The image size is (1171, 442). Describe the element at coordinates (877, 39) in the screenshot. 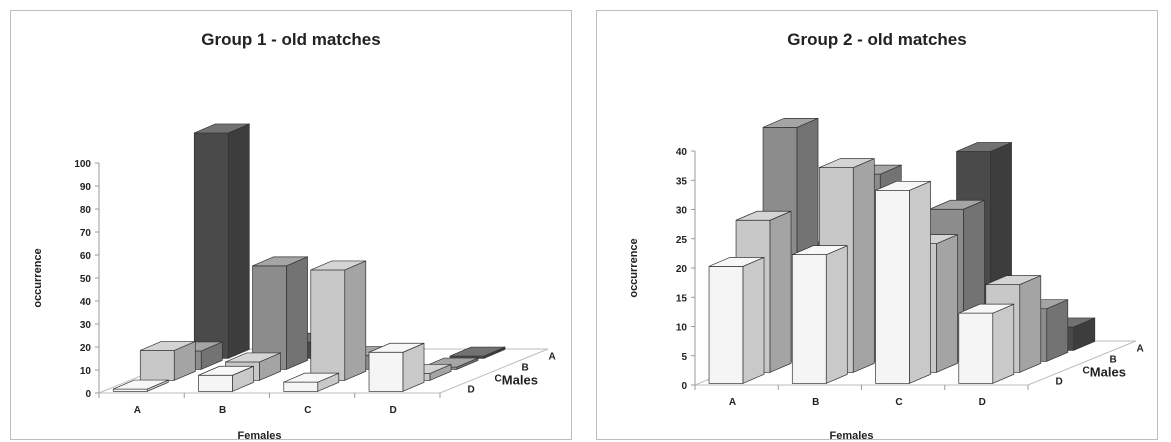

I see `chart-title: Group 2 - old matches` at that location.